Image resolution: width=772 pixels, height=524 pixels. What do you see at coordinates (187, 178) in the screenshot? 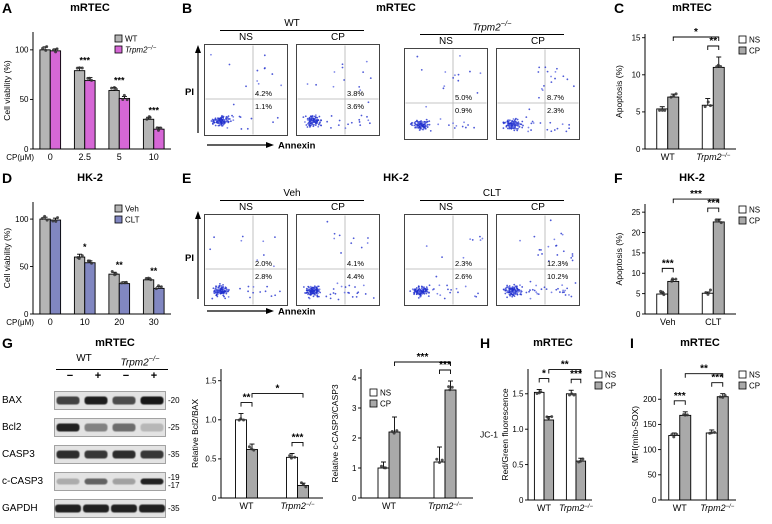
I see `panel-letter-E: E` at bounding box center [187, 178].